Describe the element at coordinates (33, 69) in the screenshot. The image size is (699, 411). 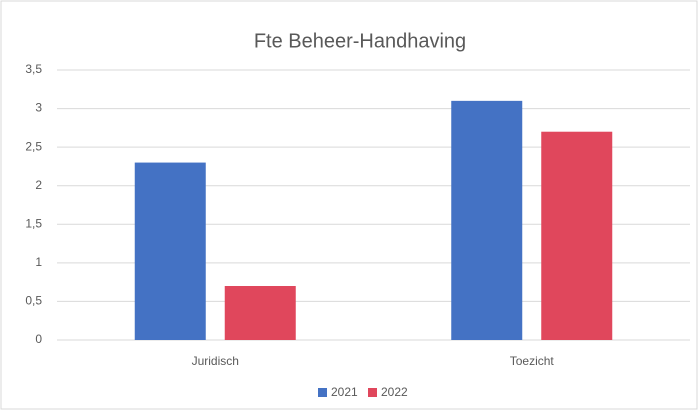
I see `y-tick-label: 3,5` at that location.